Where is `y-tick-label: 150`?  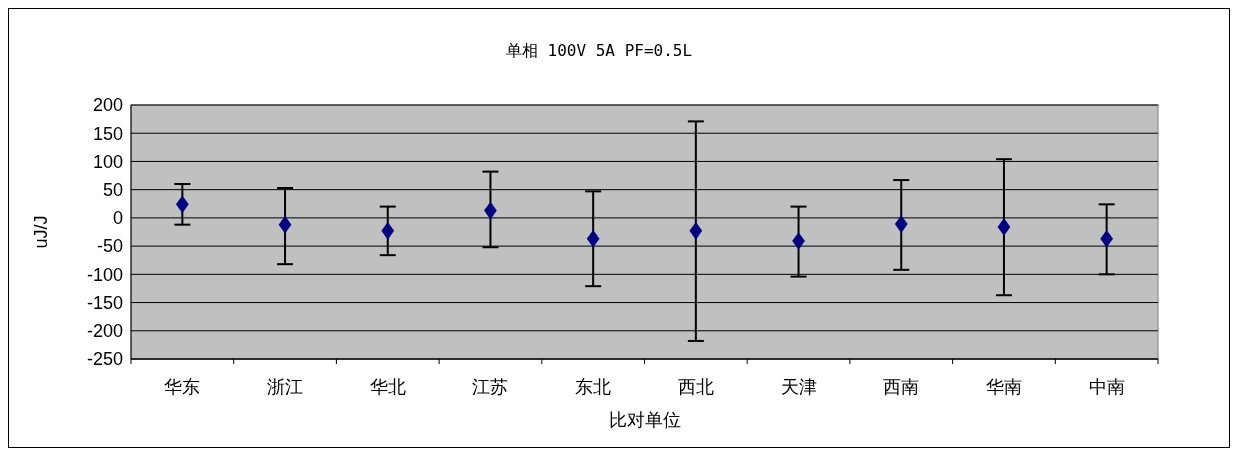
y-tick-label: 150 is located at coordinates (107, 133).